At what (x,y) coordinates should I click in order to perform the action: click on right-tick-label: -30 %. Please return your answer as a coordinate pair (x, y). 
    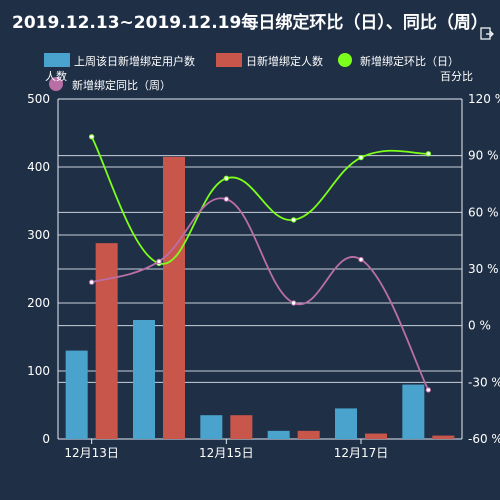
    Looking at the image, I should click on (484, 382).